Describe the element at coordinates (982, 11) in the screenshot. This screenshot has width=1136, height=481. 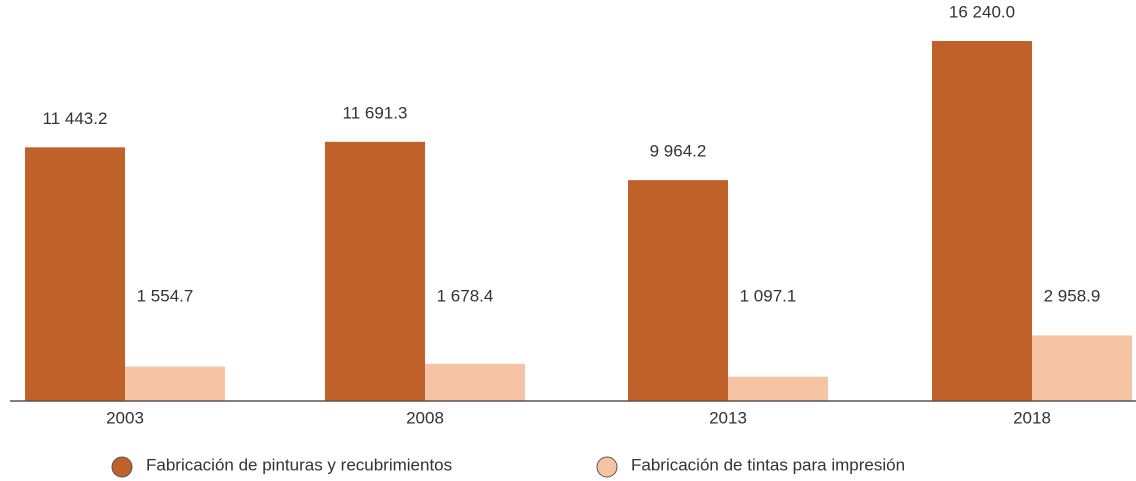
I see `value-label: 16 240.0` at that location.